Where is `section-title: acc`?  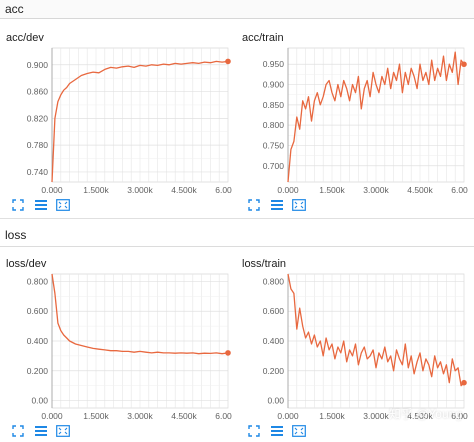
section-title: acc is located at coordinates (14, 9).